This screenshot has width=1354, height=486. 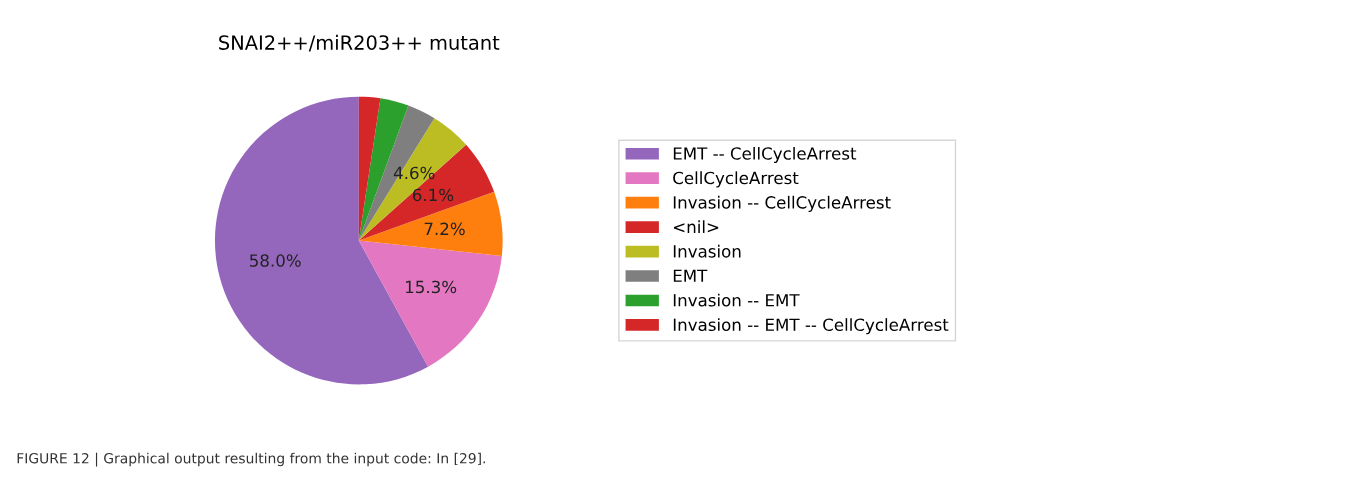 I want to click on legend-label: Invasion -- EMT, so click(x=736, y=300).